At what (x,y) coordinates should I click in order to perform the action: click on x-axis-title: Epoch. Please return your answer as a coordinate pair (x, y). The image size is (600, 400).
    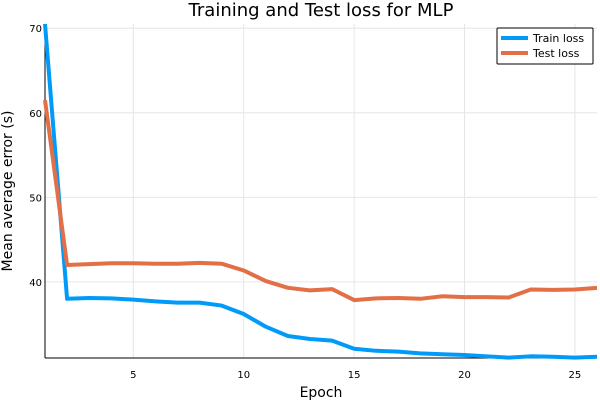
    Looking at the image, I should click on (321, 392).